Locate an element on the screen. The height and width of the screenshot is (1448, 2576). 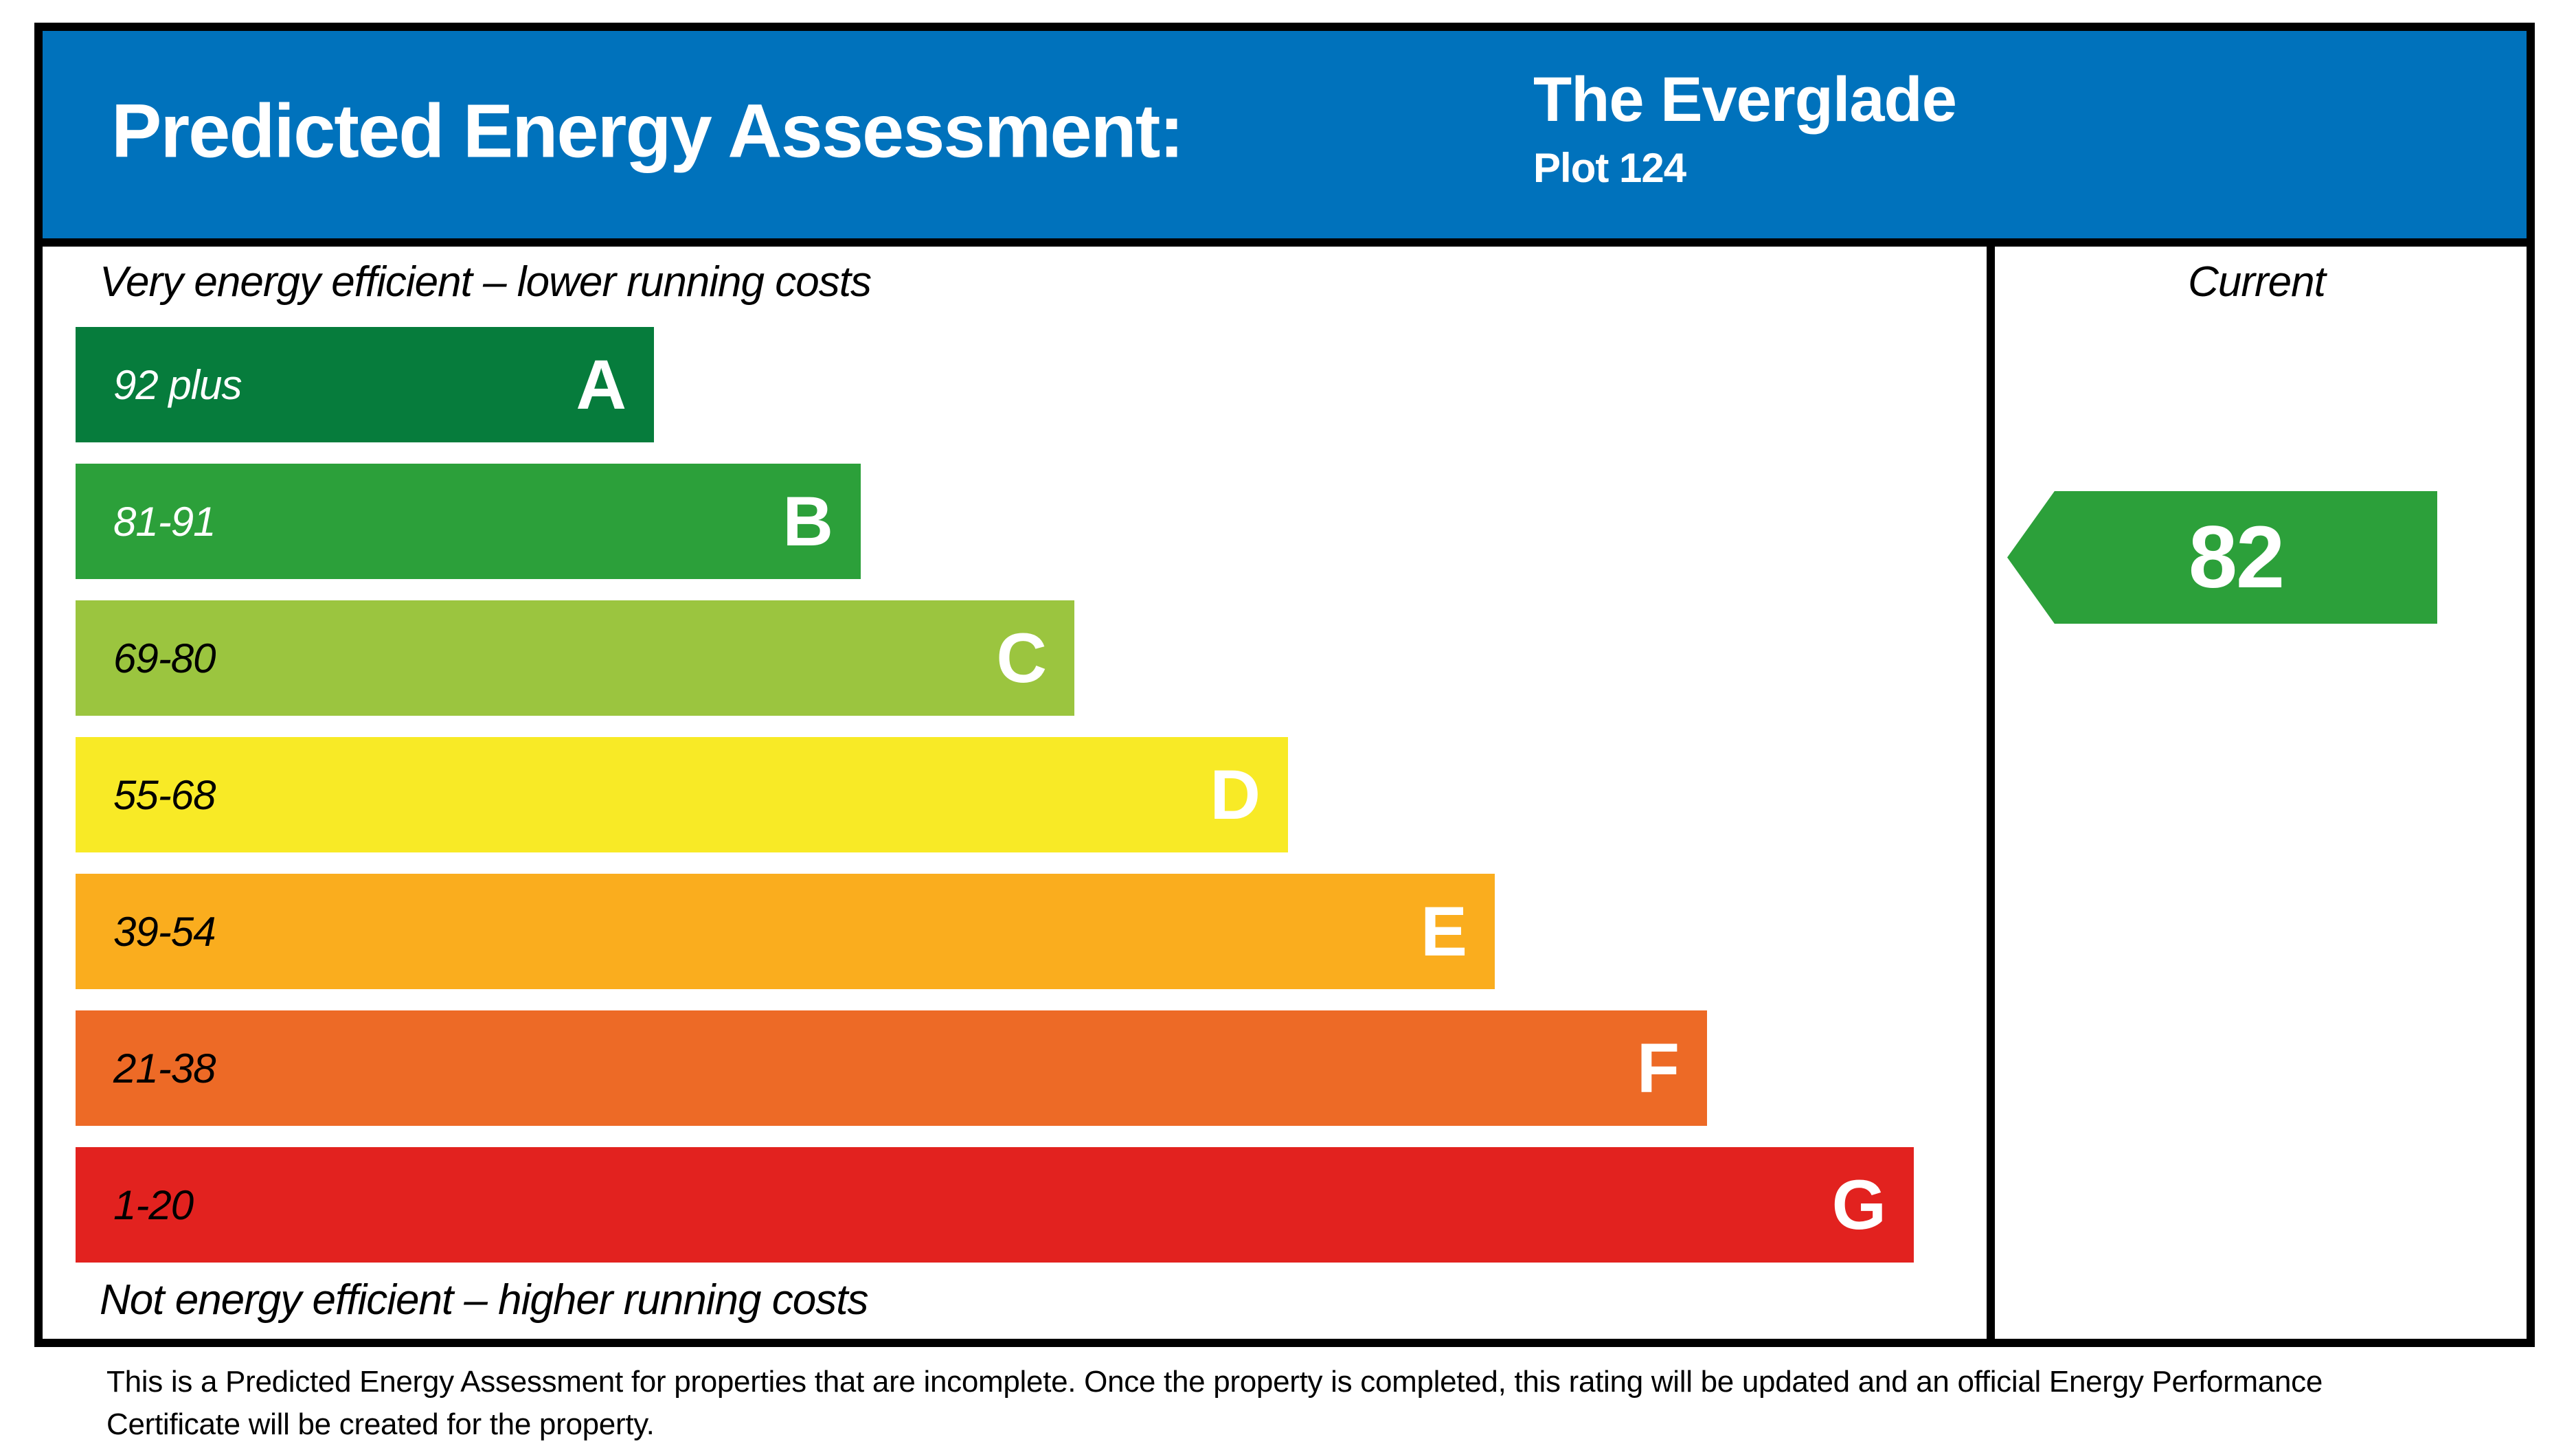
epc-band-B: 81-91 B is located at coordinates (1031, 521).